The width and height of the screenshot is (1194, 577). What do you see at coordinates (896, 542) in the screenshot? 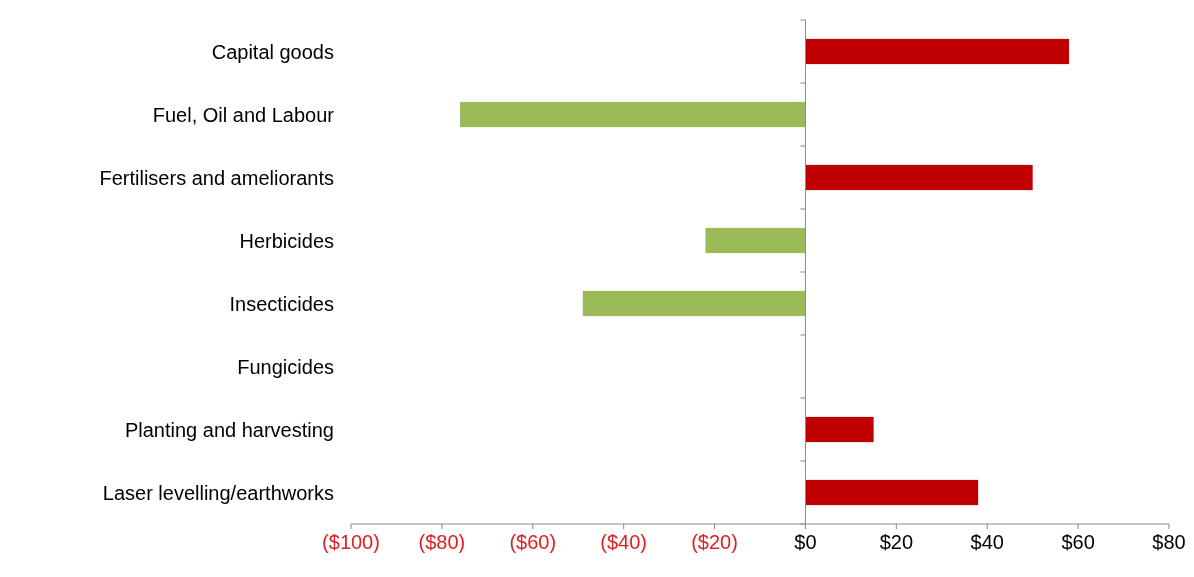
I see `x-tick-label: $20` at bounding box center [896, 542].